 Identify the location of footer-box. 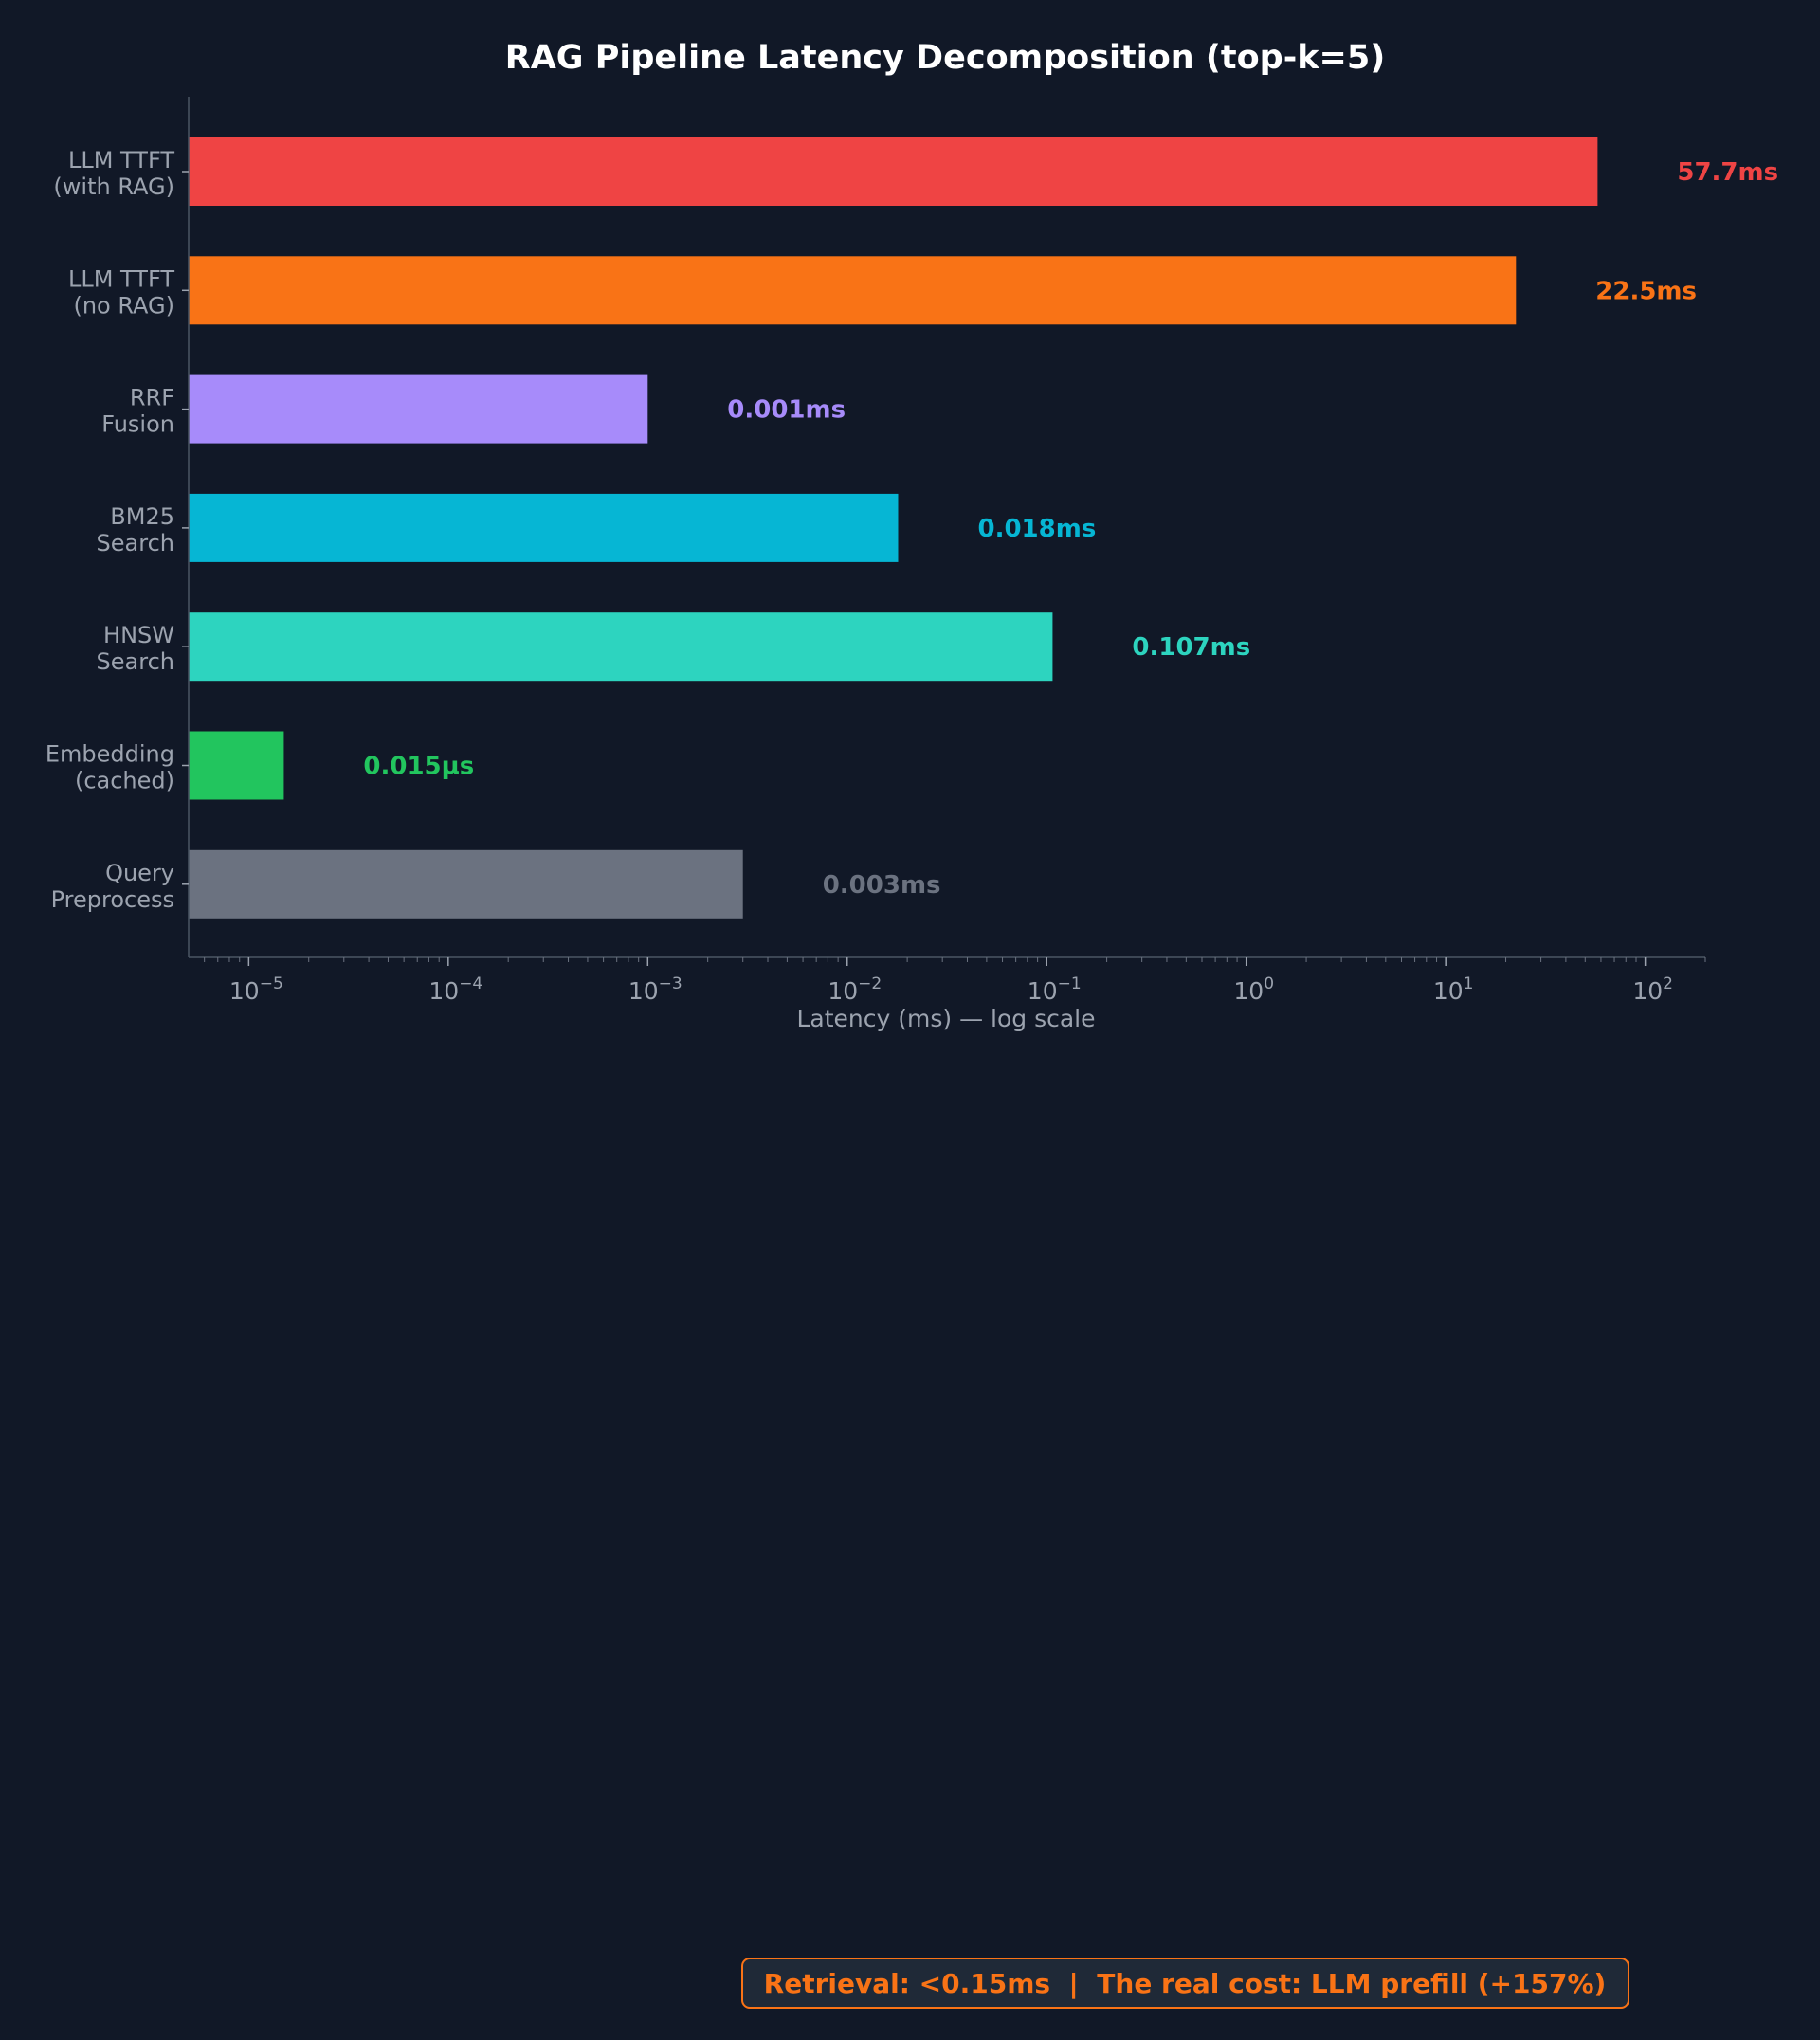
(1185, 1984).